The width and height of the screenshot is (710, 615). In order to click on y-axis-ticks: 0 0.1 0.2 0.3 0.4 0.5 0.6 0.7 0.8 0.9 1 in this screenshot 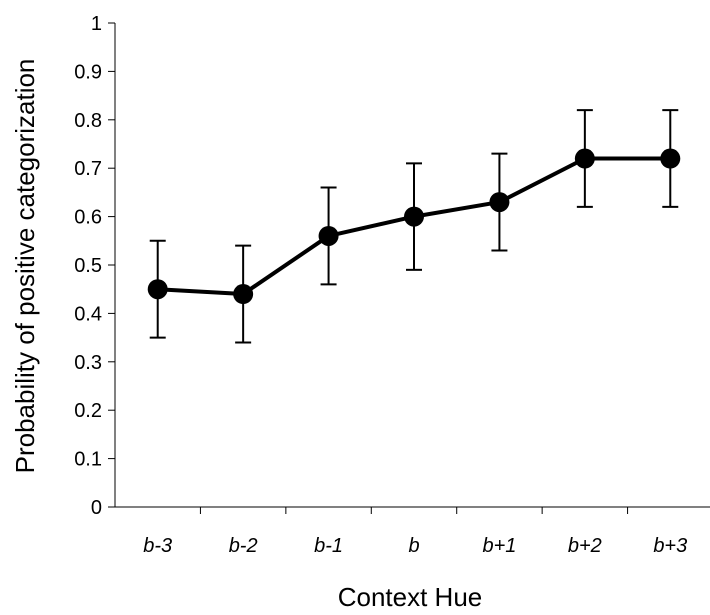, I will do `click(94, 266)`.